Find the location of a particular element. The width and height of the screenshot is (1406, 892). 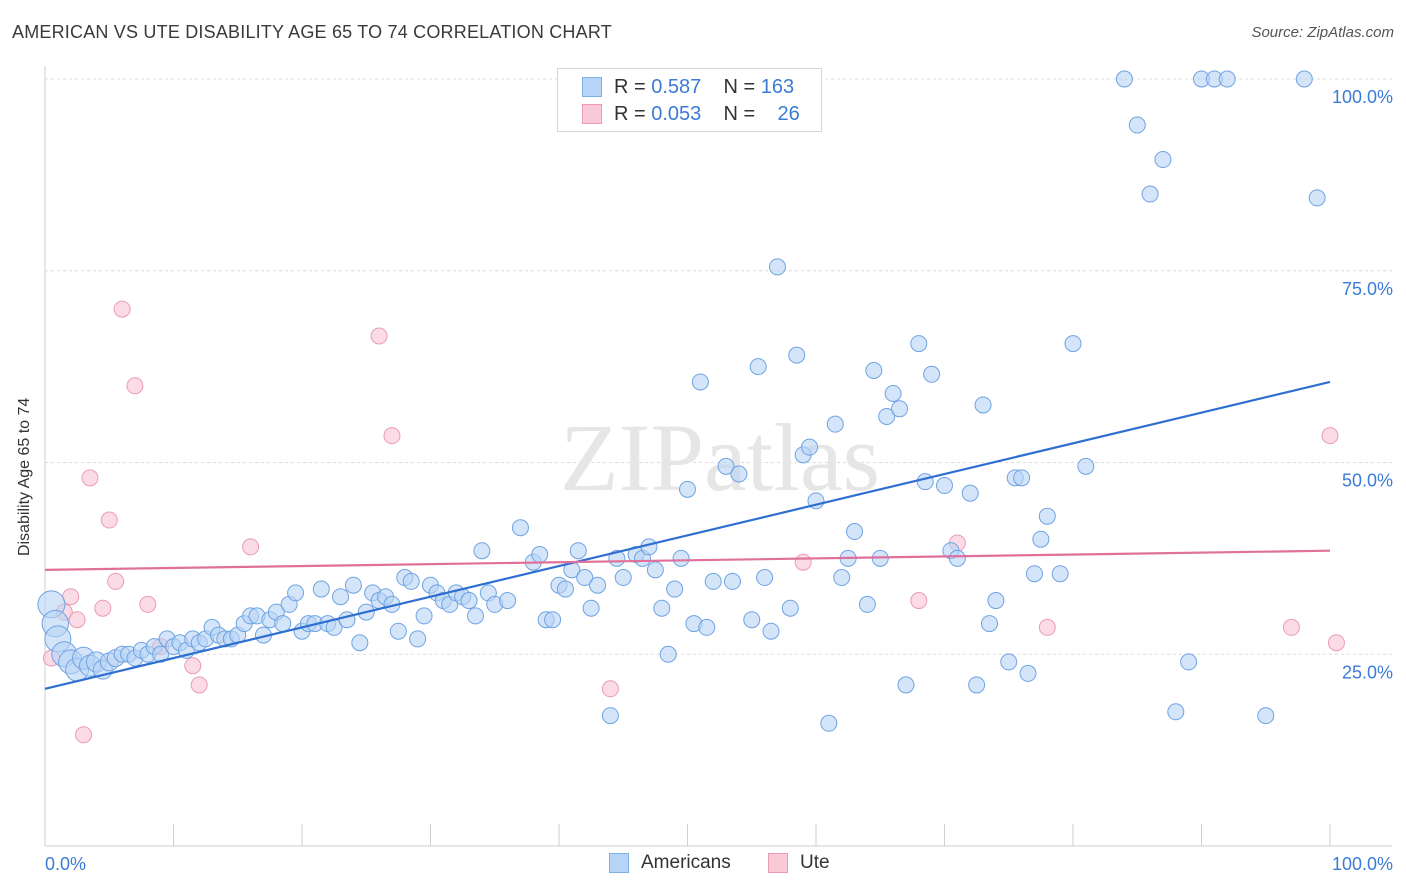

legend-box: R = 0.587 N = 163 R = 0.053 N = 26 is located at coordinates (689, 100).